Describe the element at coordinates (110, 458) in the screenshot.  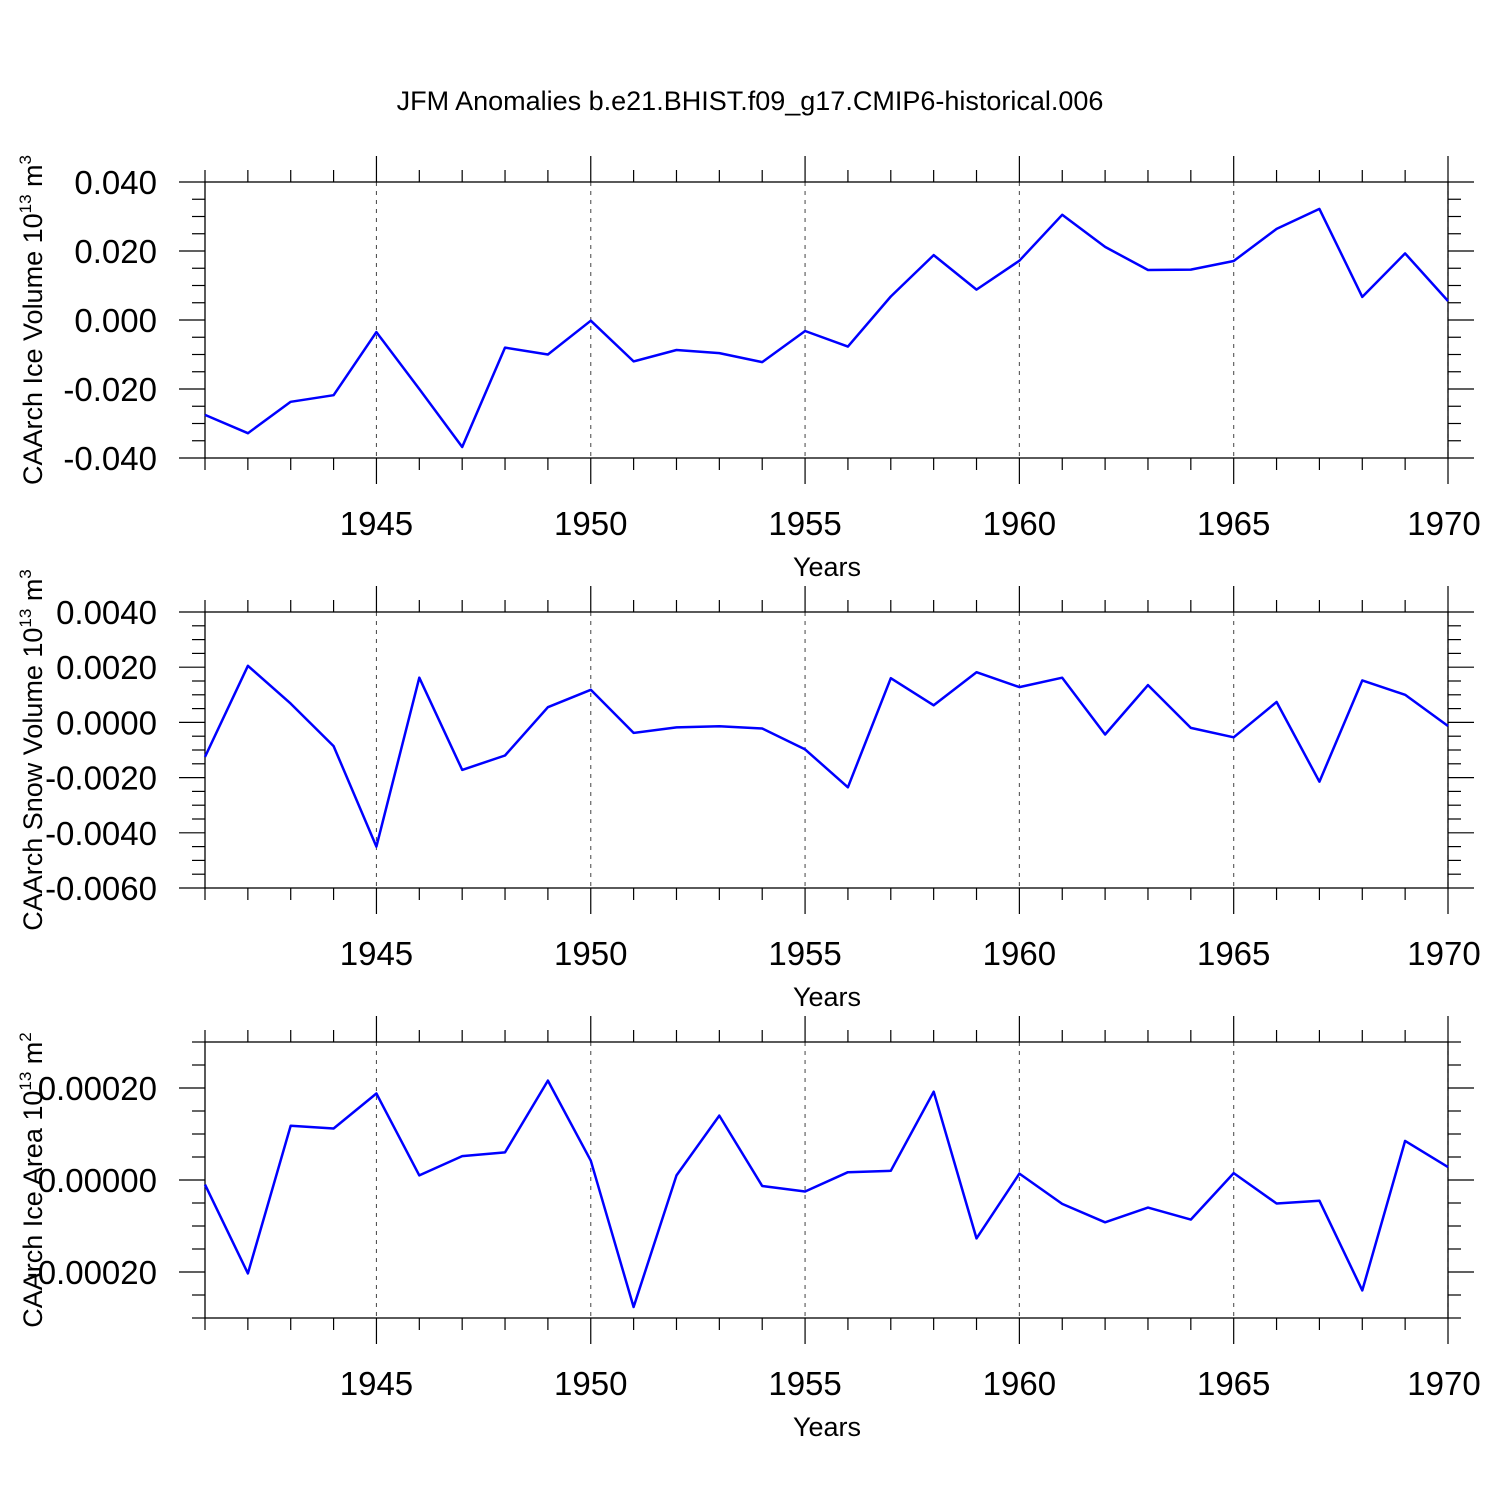
I see `y-tick-label: -0.040` at that location.